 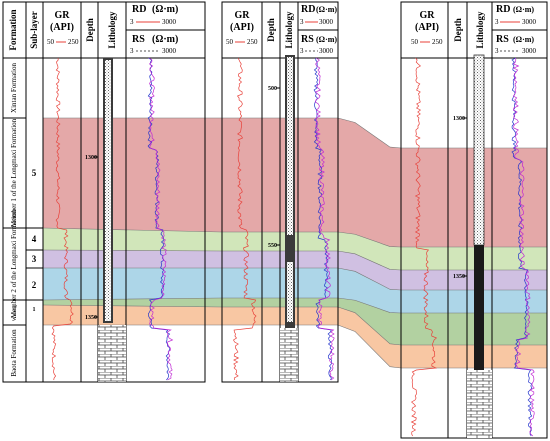 I want to click on sublayer-3-label: 3, so click(x=34, y=259).